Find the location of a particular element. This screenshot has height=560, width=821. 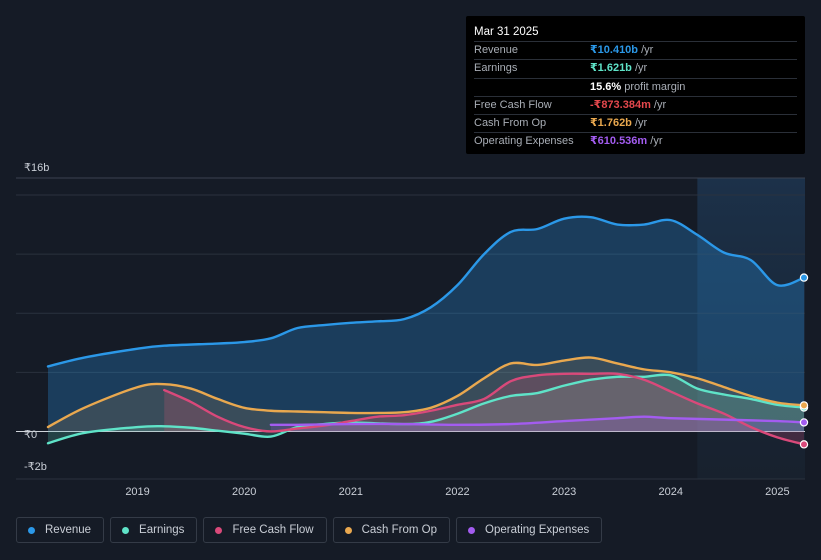

tooltip-row: Earnings ₹1.621b /yr is located at coordinates (635, 68).